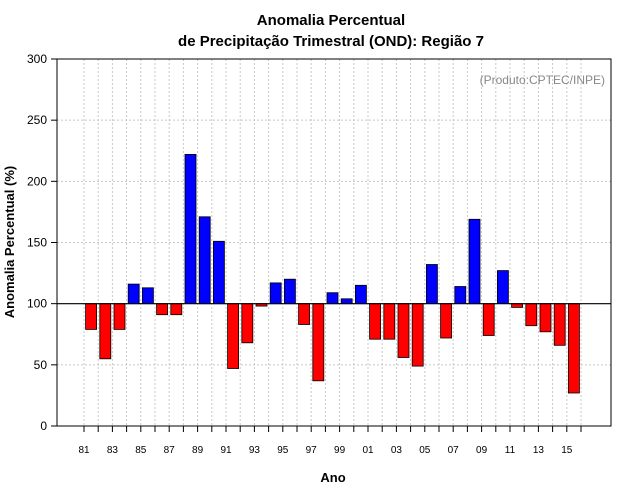 This screenshot has width=640, height=500. I want to click on x-tick-label: 89, so click(198, 450).